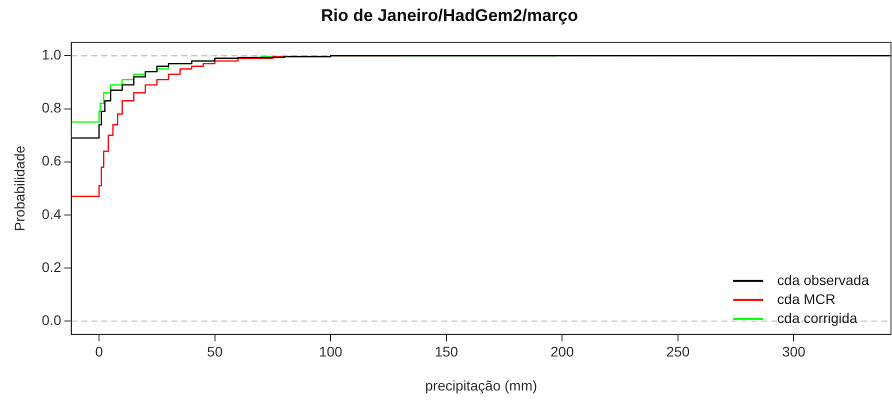 The width and height of the screenshot is (892, 407). Describe the element at coordinates (562, 352) in the screenshot. I see `x-tick-label: 200` at that location.